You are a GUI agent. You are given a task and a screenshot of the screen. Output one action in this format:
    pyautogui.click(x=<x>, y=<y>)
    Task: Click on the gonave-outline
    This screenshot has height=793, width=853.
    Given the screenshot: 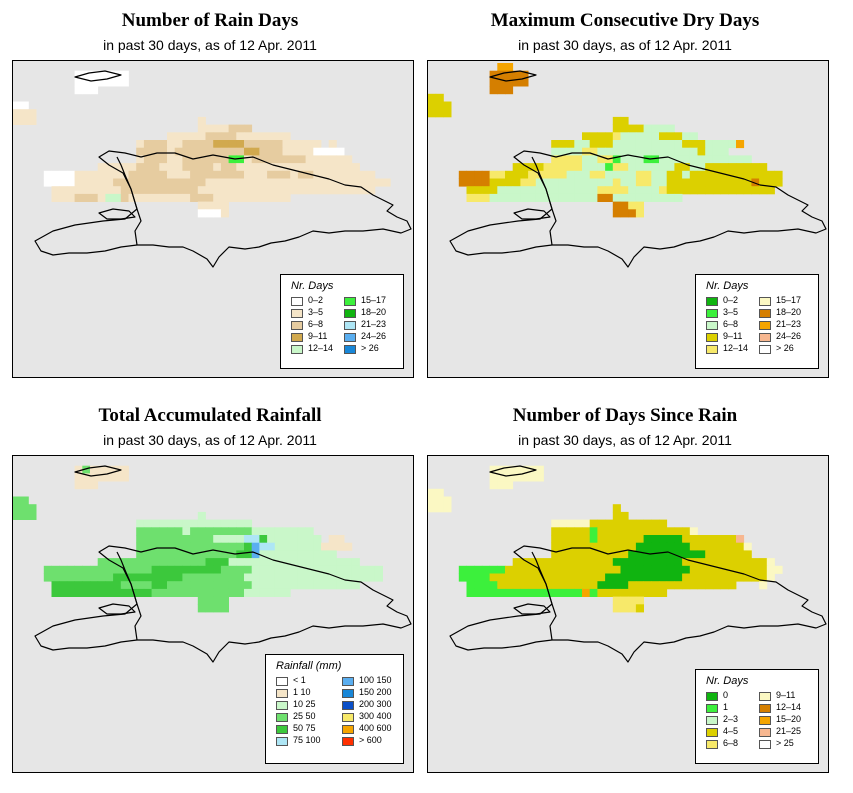 What is the action you would take?
    pyautogui.click(x=532, y=609)
    